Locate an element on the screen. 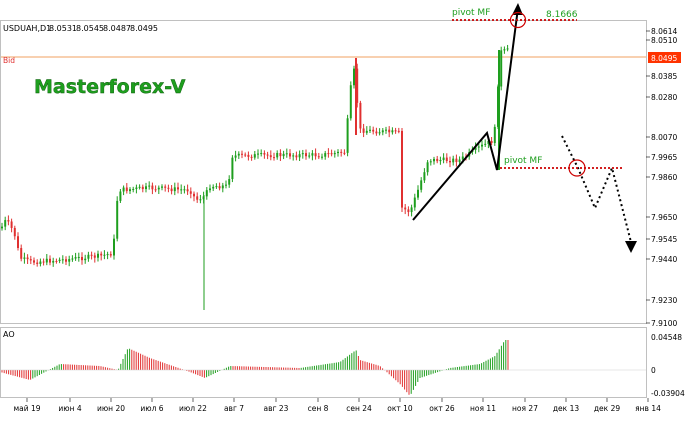 The height and width of the screenshot is (430, 688). time-tick-label: окт 10 is located at coordinates (400, 408).